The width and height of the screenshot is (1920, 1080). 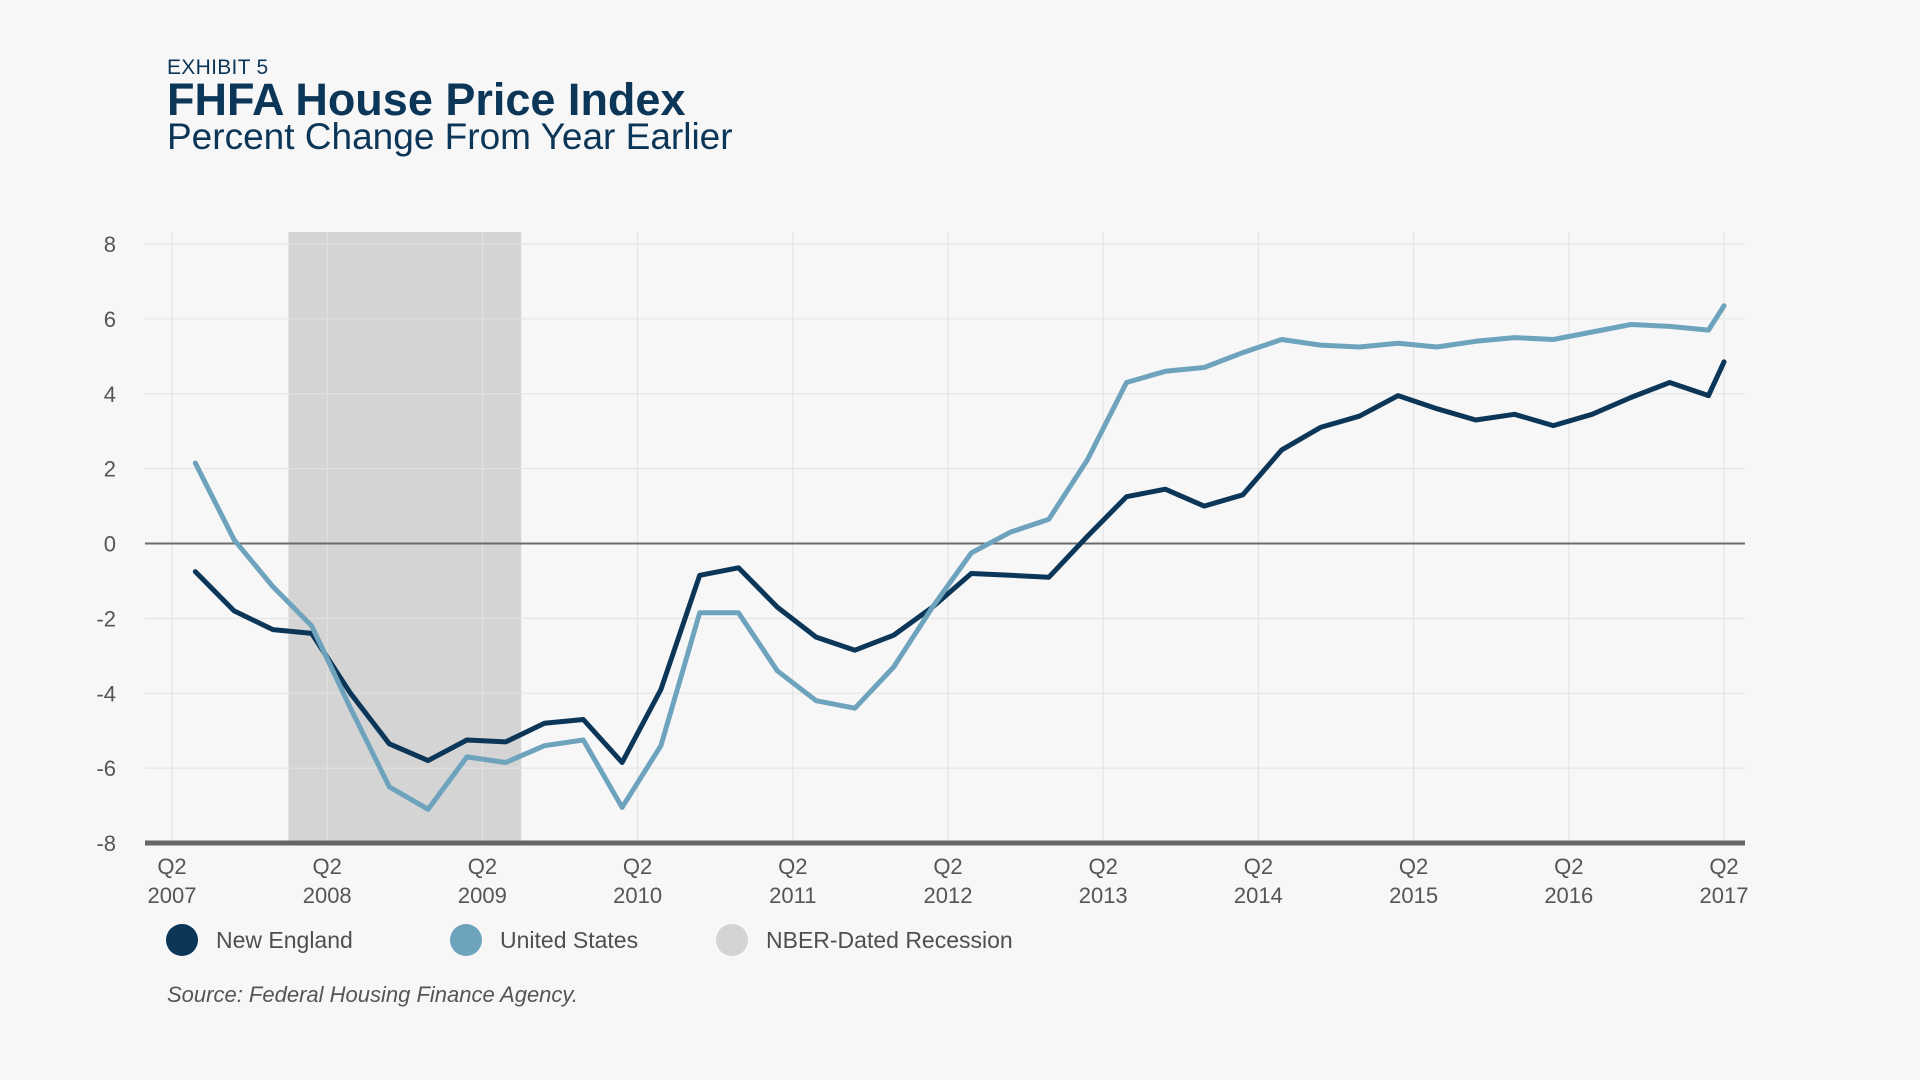 What do you see at coordinates (110, 544) in the screenshot?
I see `y-tick-label: 0` at bounding box center [110, 544].